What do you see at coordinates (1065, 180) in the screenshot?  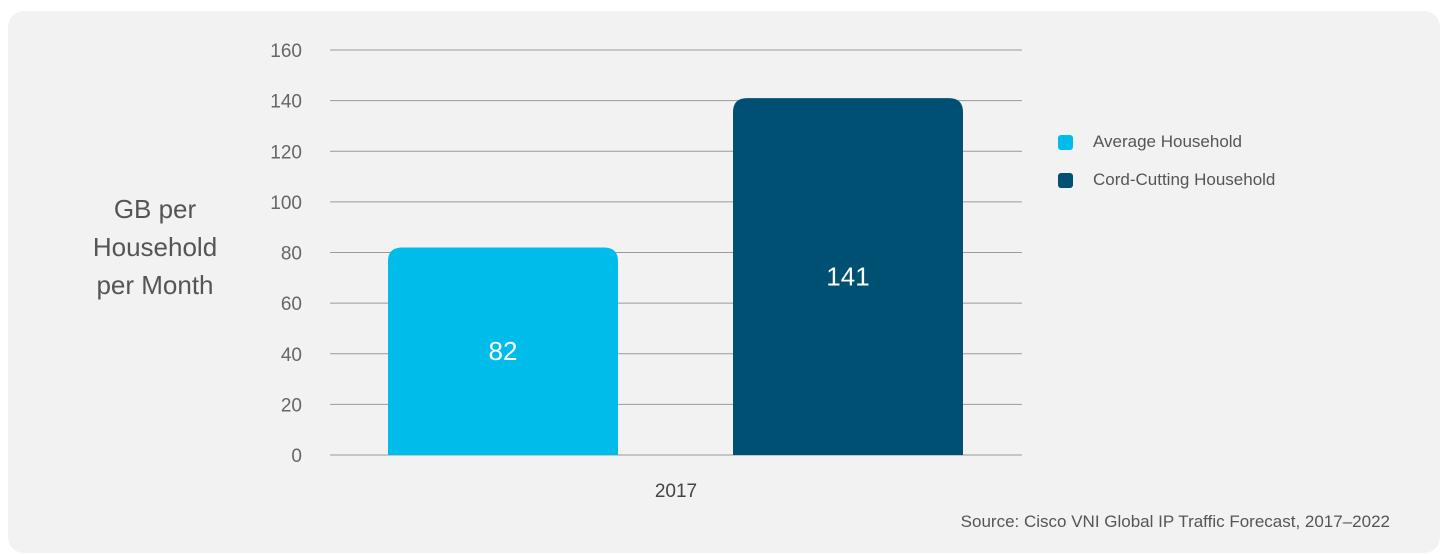 I see `legend-swatch-cord-cutting` at bounding box center [1065, 180].